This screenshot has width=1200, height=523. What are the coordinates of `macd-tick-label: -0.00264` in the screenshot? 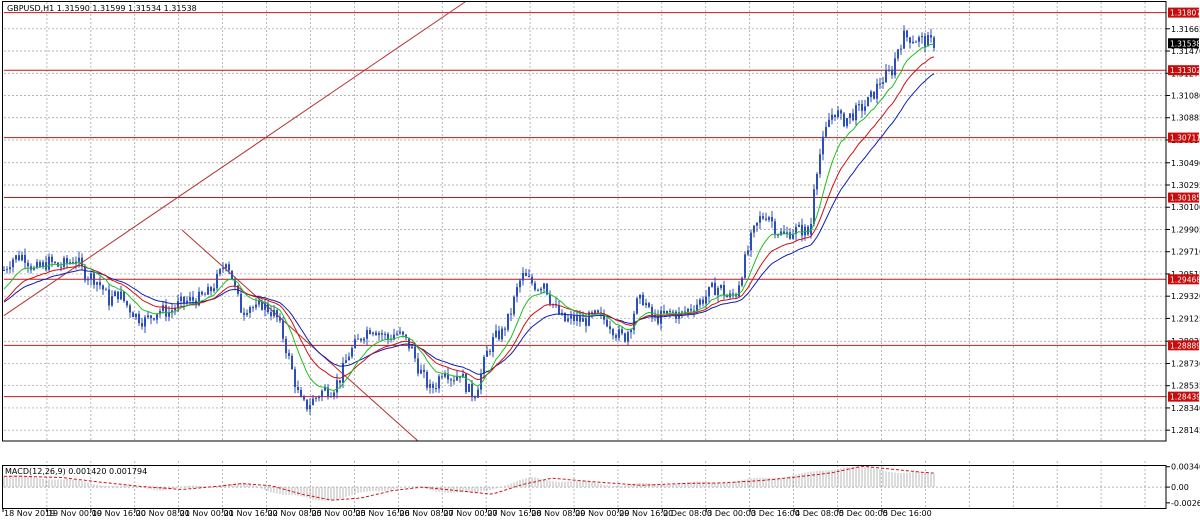 It's located at (1185, 503).